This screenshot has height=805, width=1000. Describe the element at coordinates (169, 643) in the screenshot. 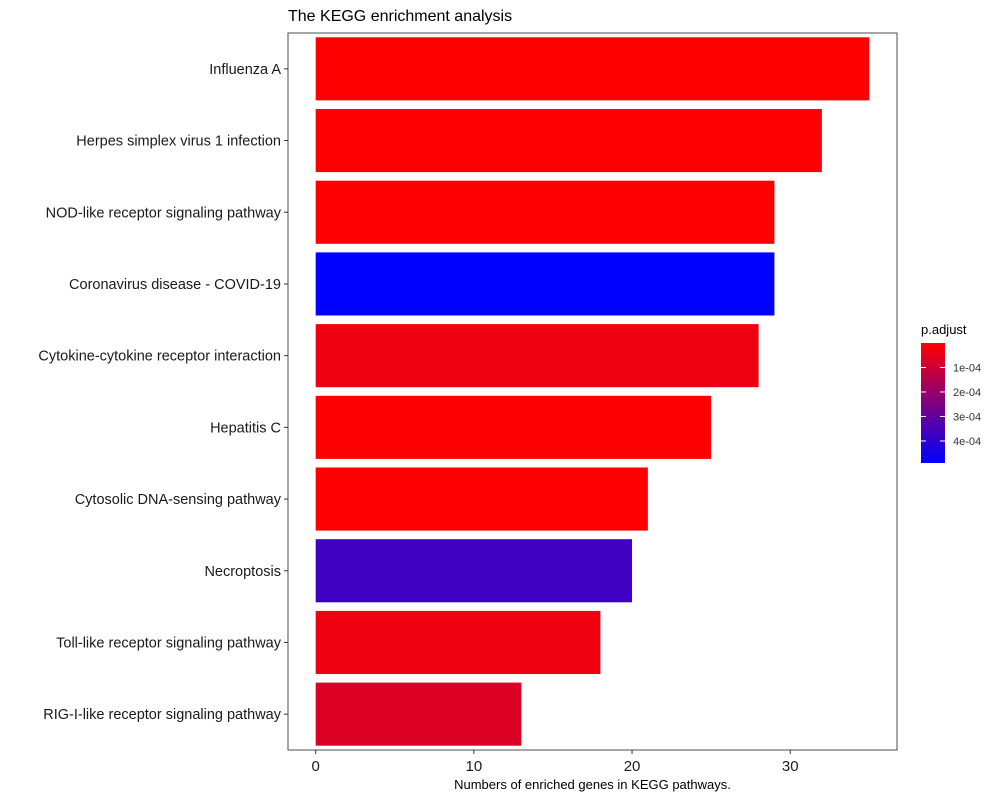

I see `y-tick-label: Toll-like receptor signaling pathway` at that location.